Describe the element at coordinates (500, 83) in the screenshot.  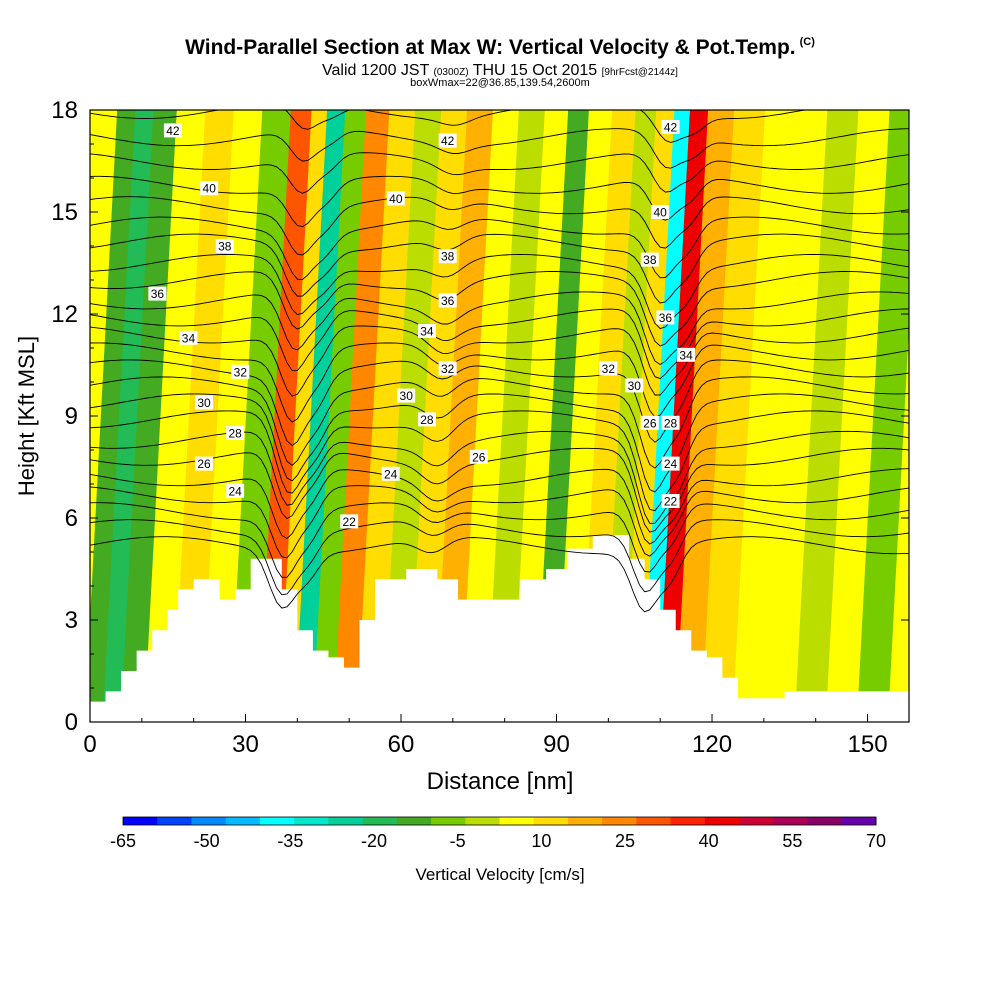
I see `chart-subtitle-box: boxWmax=22@36.85,139.54,2600m` at that location.